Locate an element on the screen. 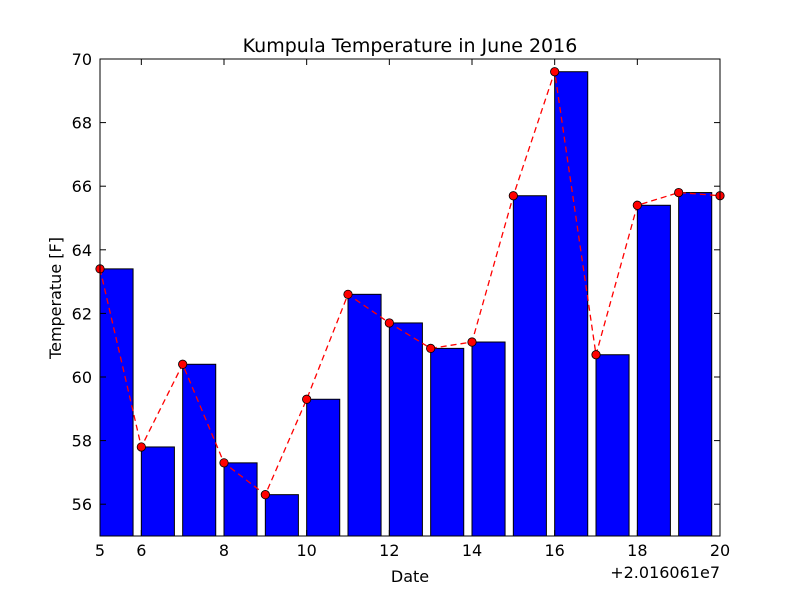 The height and width of the screenshot is (597, 800). y-axis-label: Temperatue [F] is located at coordinates (55, 298).